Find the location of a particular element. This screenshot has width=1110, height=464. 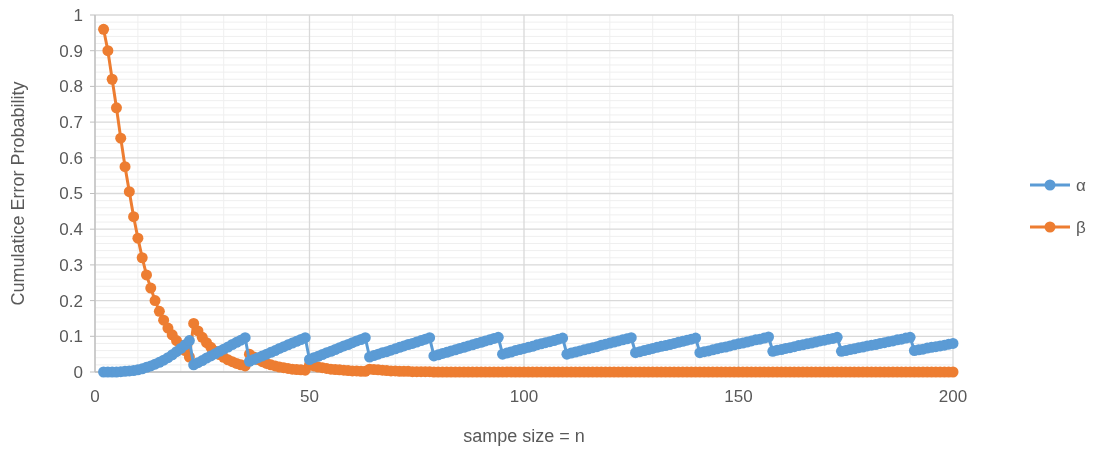

y-tick-label: 0.1 is located at coordinates (71, 337).